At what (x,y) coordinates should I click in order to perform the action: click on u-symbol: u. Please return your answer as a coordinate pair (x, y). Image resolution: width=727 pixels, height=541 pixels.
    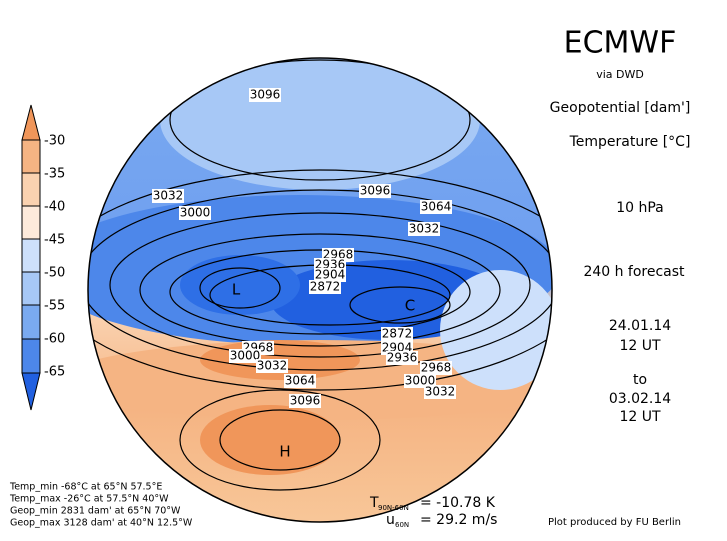
    Looking at the image, I should click on (390, 520).